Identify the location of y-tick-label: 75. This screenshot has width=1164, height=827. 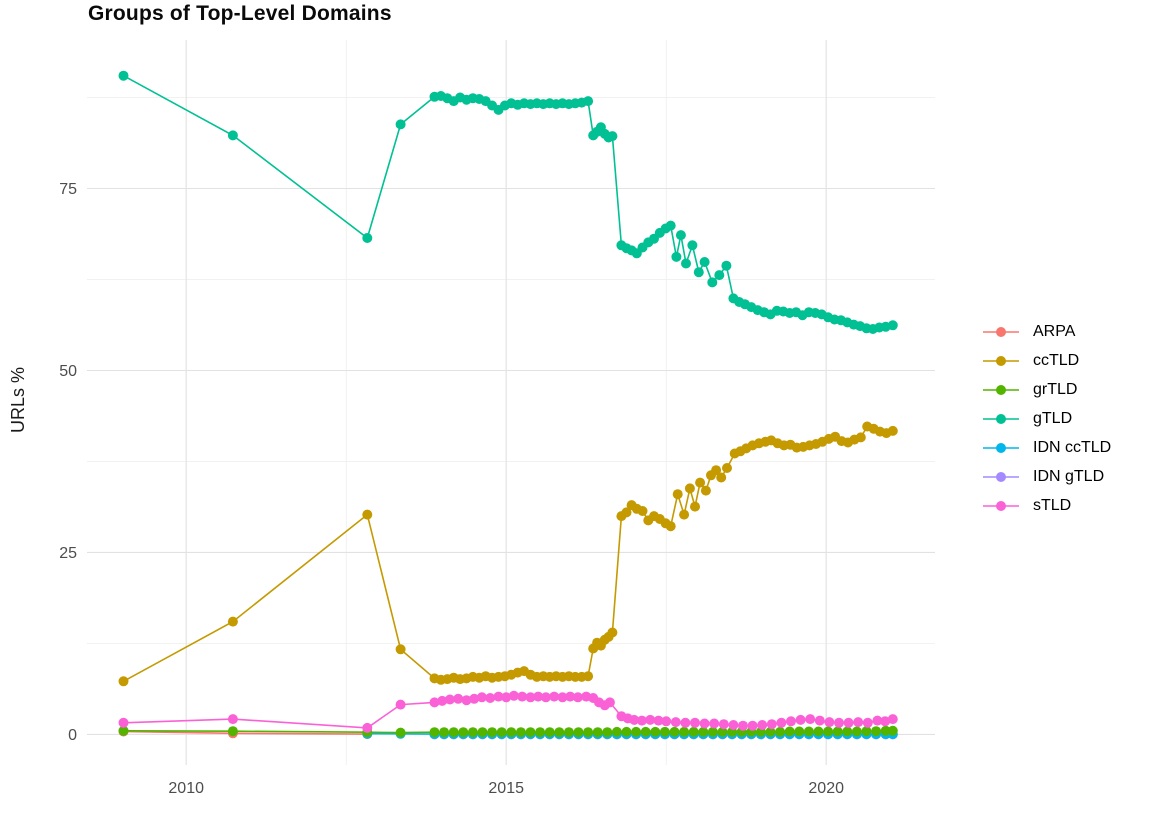
(68, 189).